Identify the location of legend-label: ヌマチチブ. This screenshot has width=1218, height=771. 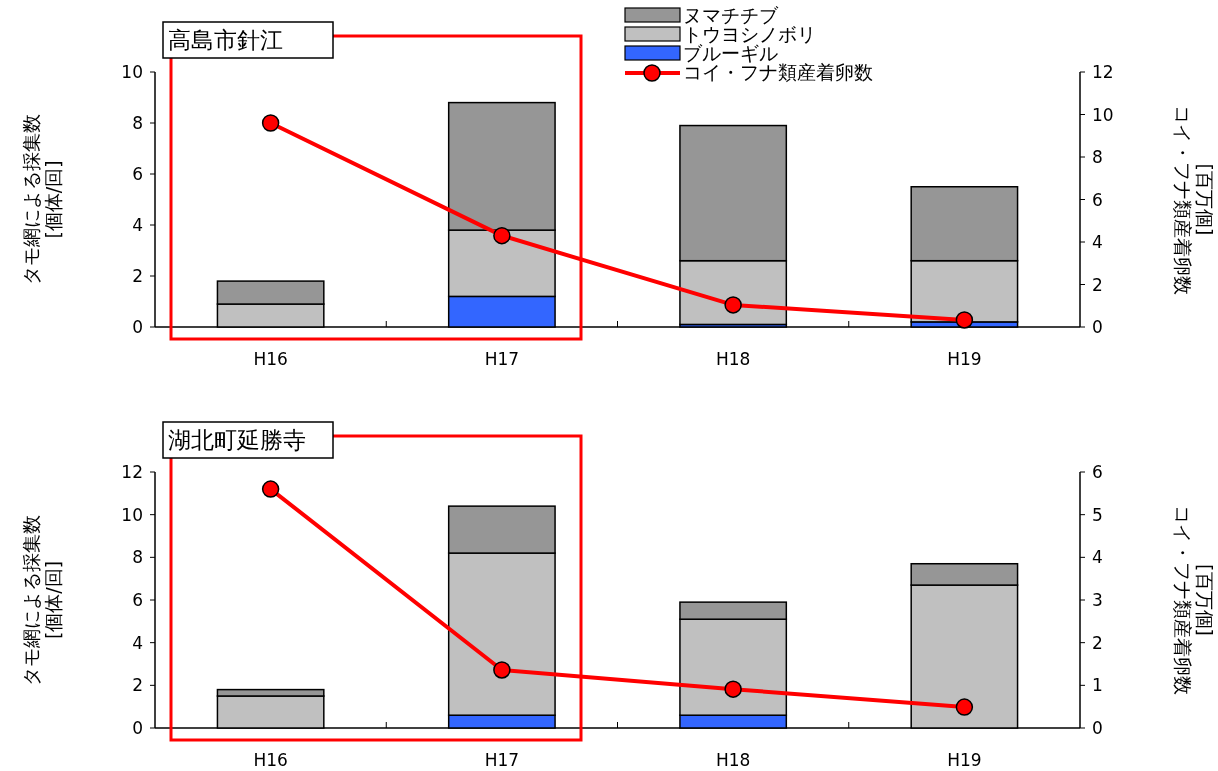
(731, 15).